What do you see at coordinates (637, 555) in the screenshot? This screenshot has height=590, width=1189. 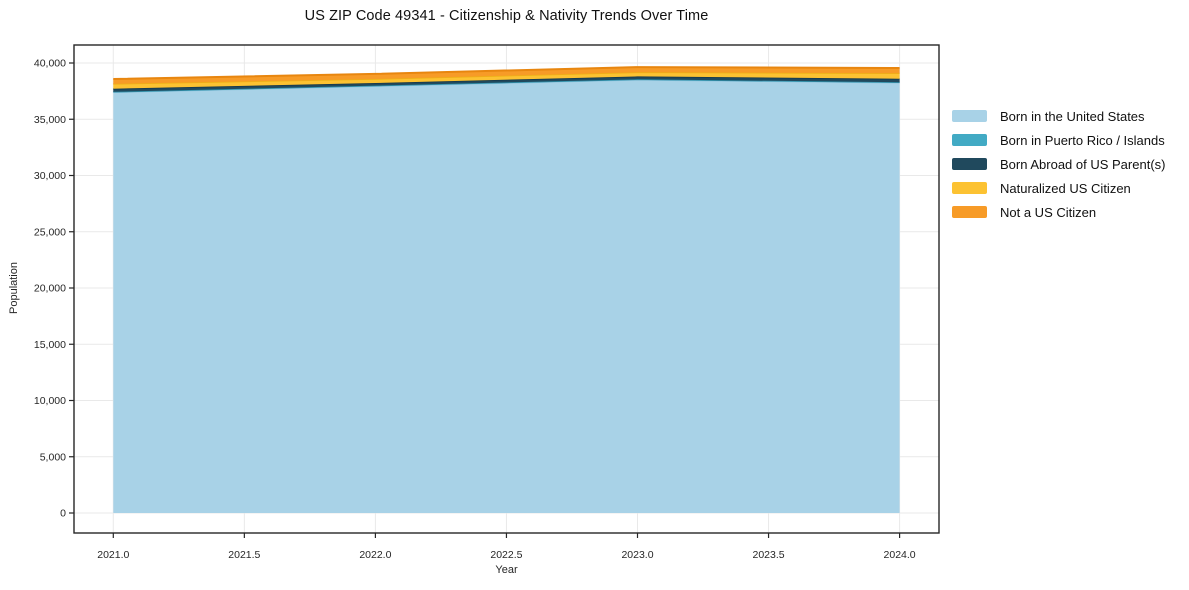 I see `x-tick-label: 2023.0` at bounding box center [637, 555].